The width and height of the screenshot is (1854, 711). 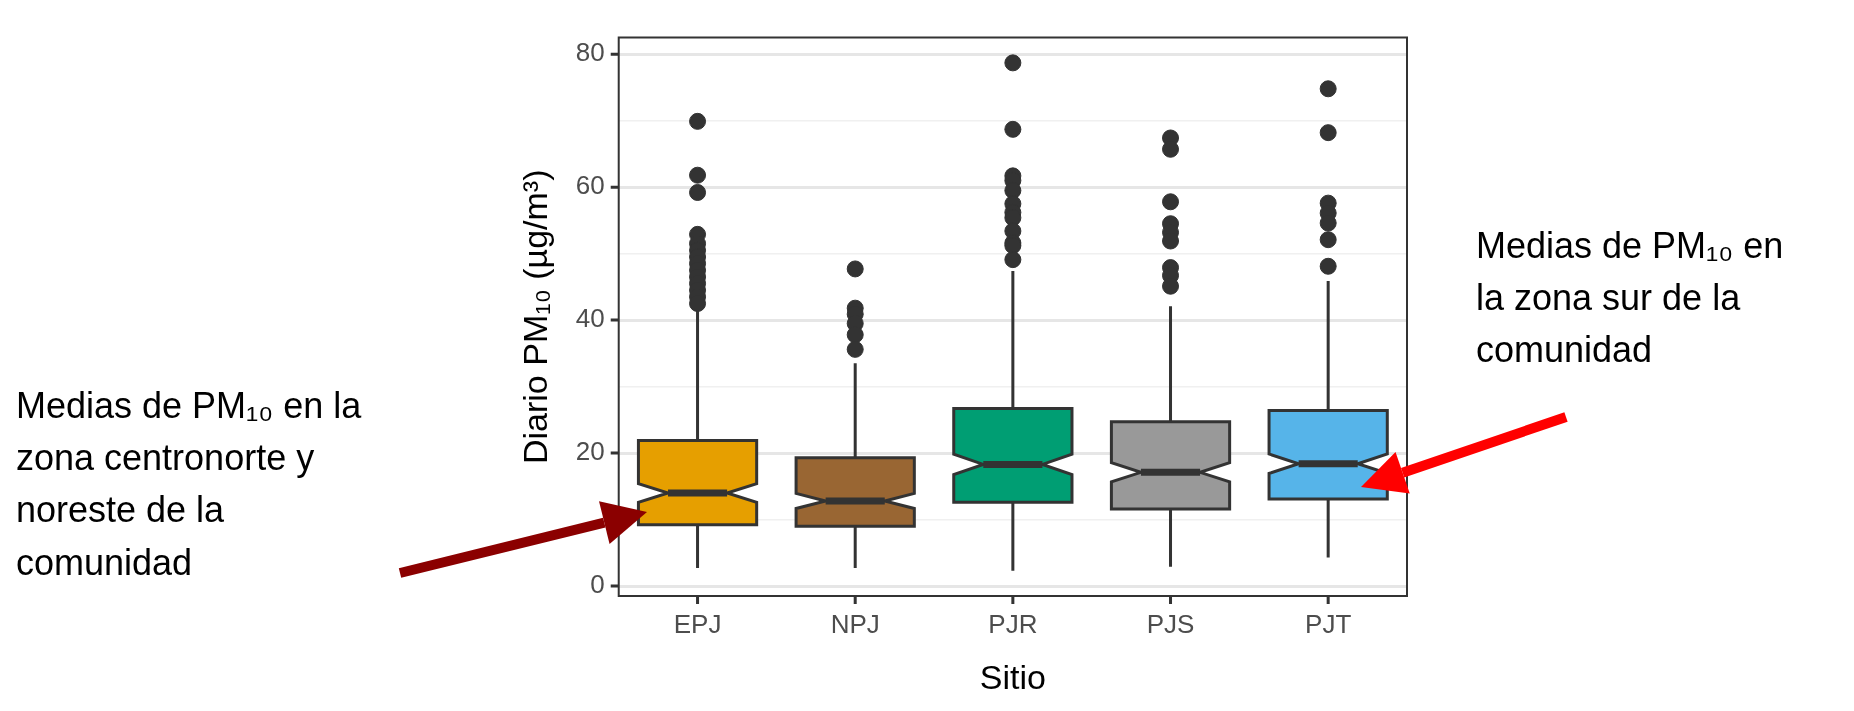 What do you see at coordinates (1012, 676) in the screenshot?
I see `x-axis-title: Sitio` at bounding box center [1012, 676].